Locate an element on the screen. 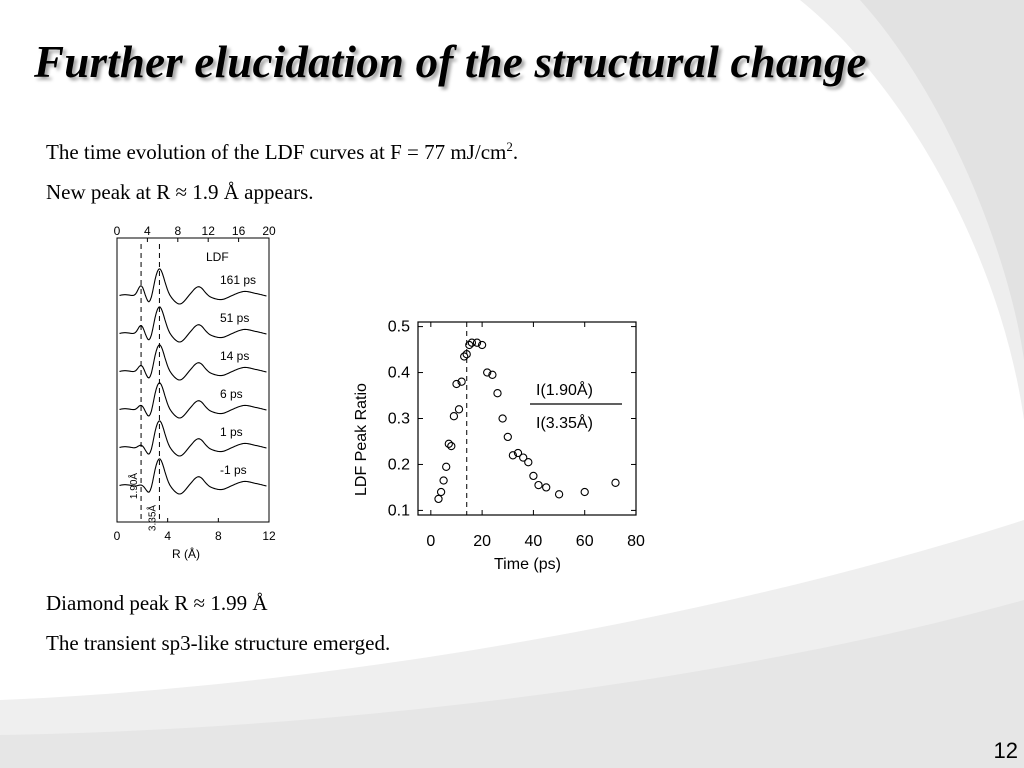 The height and width of the screenshot is (768, 1024). page-number: 12 is located at coordinates (1005, 750).